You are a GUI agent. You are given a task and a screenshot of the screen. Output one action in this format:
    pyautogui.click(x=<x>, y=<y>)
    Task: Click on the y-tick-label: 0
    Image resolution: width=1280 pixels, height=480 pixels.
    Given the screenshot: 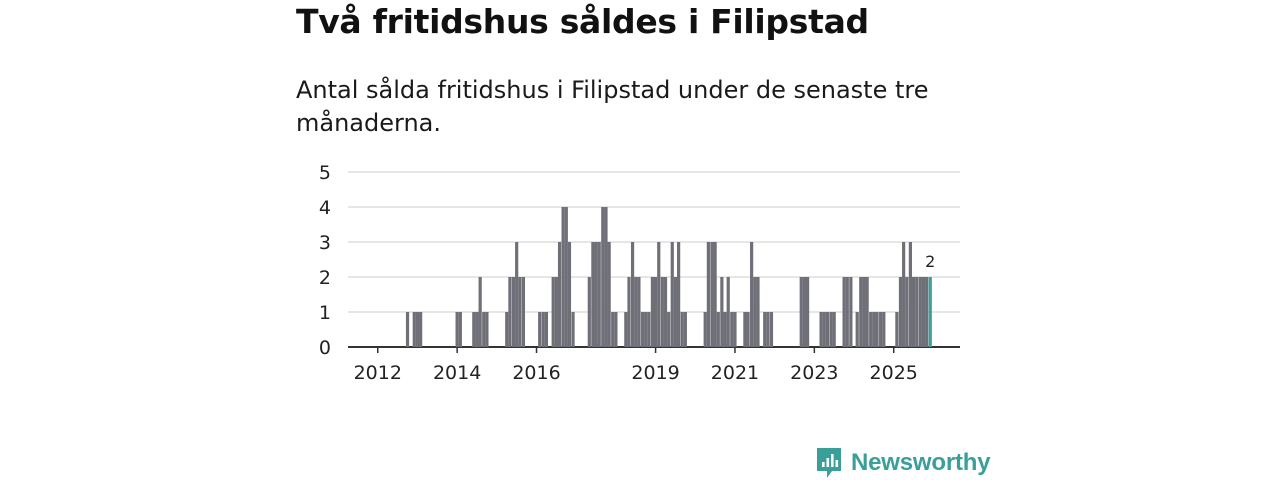 What is the action you would take?
    pyautogui.click(x=325, y=348)
    